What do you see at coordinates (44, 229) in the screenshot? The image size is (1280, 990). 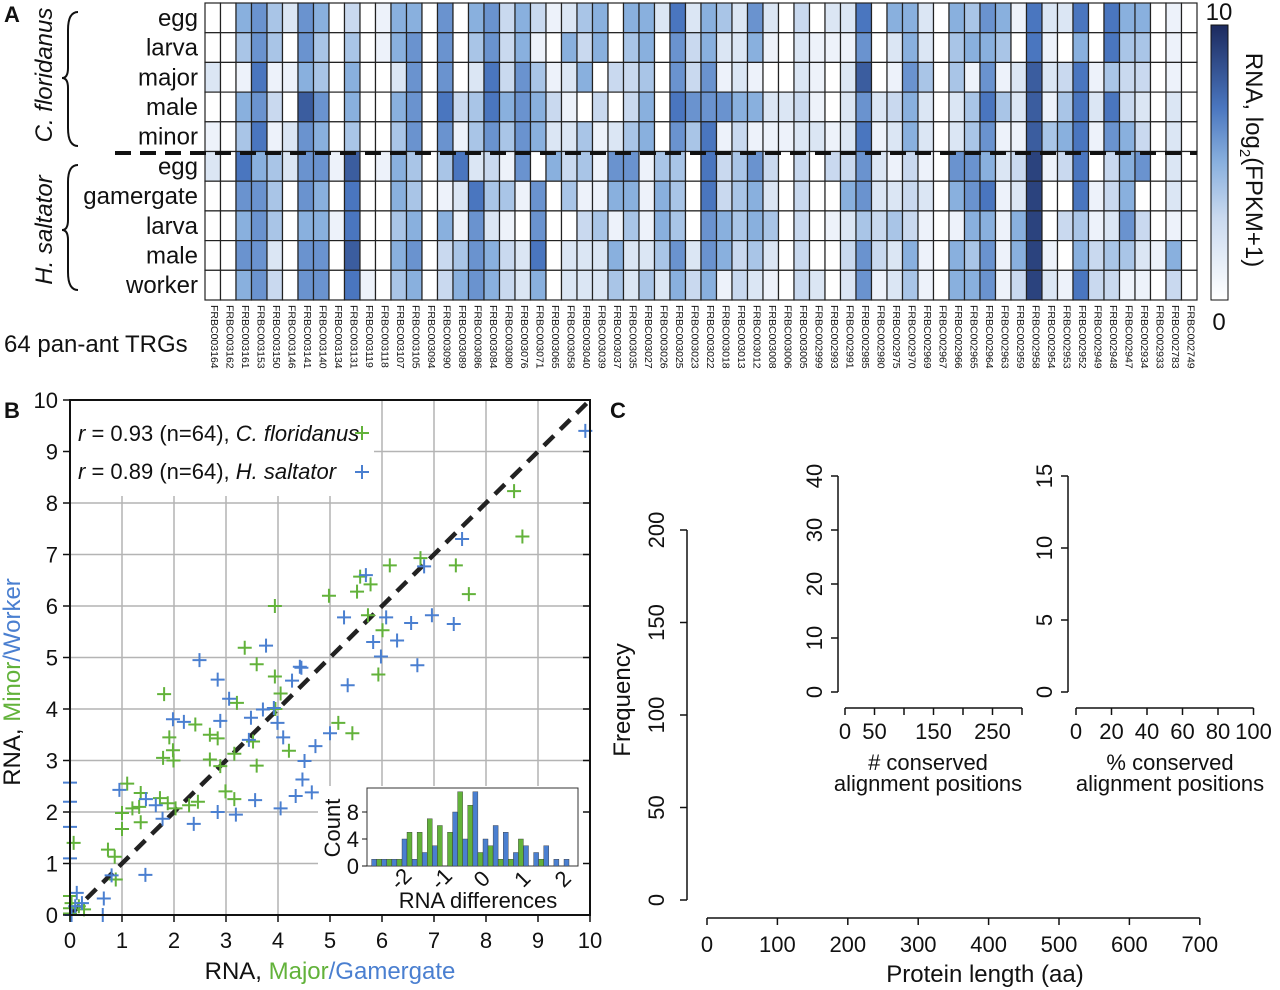 I see `species-label-hs: H. saltator` at bounding box center [44, 229].